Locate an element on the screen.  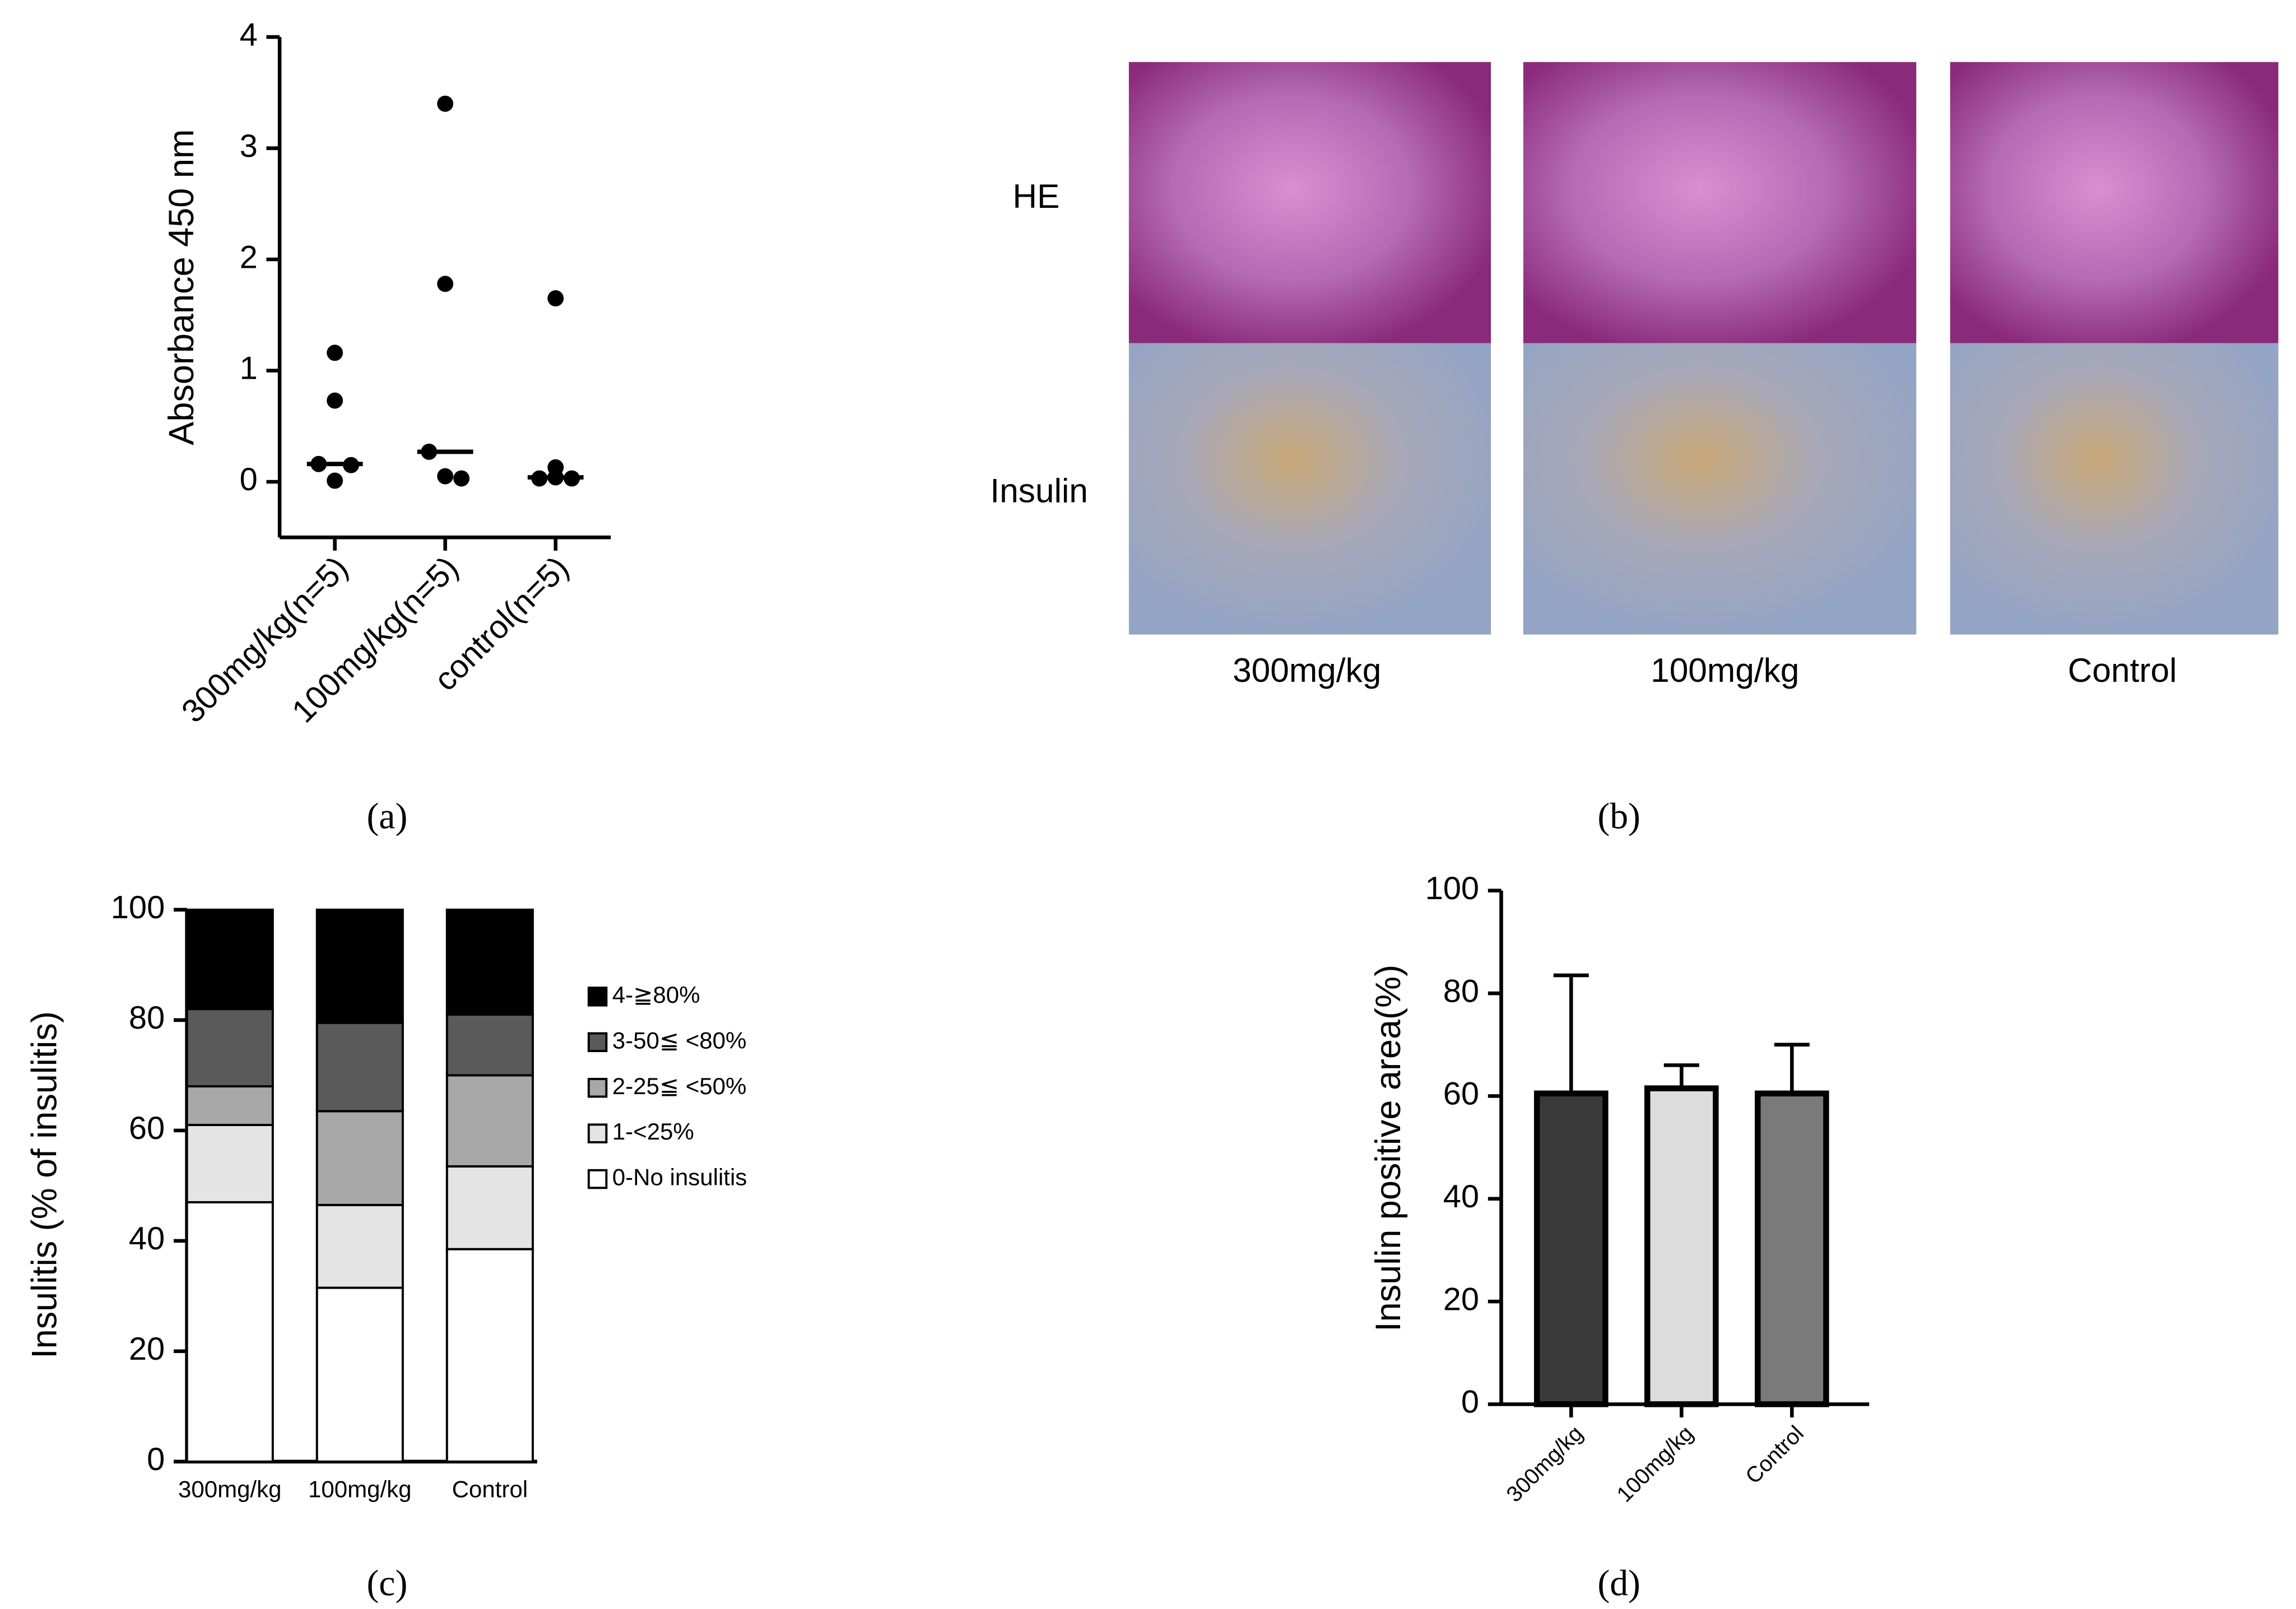
y-axis-label: Insulitis (% of insulitis) is located at coordinates (44, 1185).